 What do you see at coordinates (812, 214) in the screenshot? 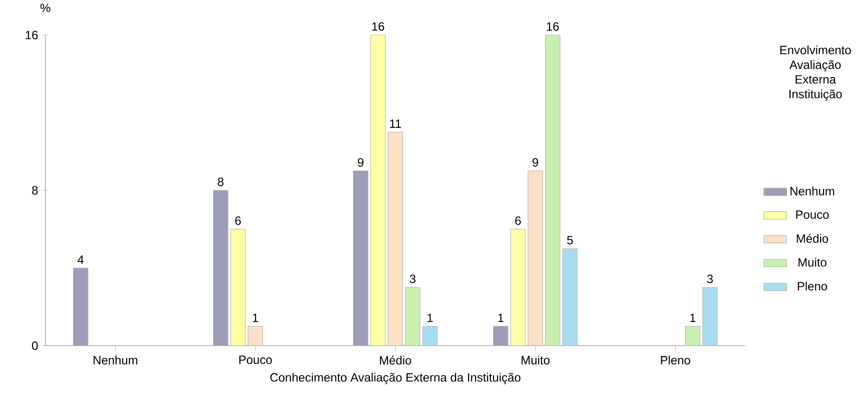
I see `legend-label: Pouco` at bounding box center [812, 214].